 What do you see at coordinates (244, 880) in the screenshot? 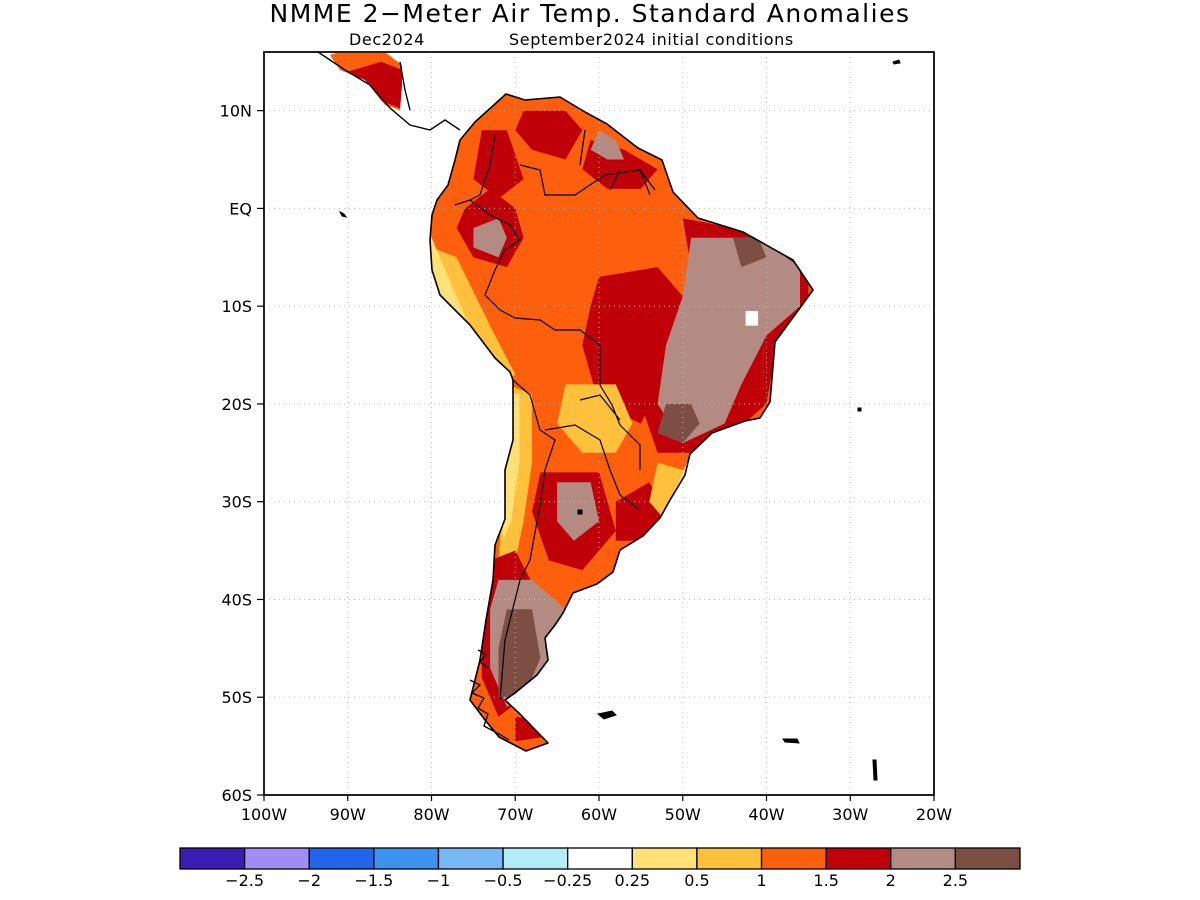
I see `colorbar-label: −2.5` at bounding box center [244, 880].